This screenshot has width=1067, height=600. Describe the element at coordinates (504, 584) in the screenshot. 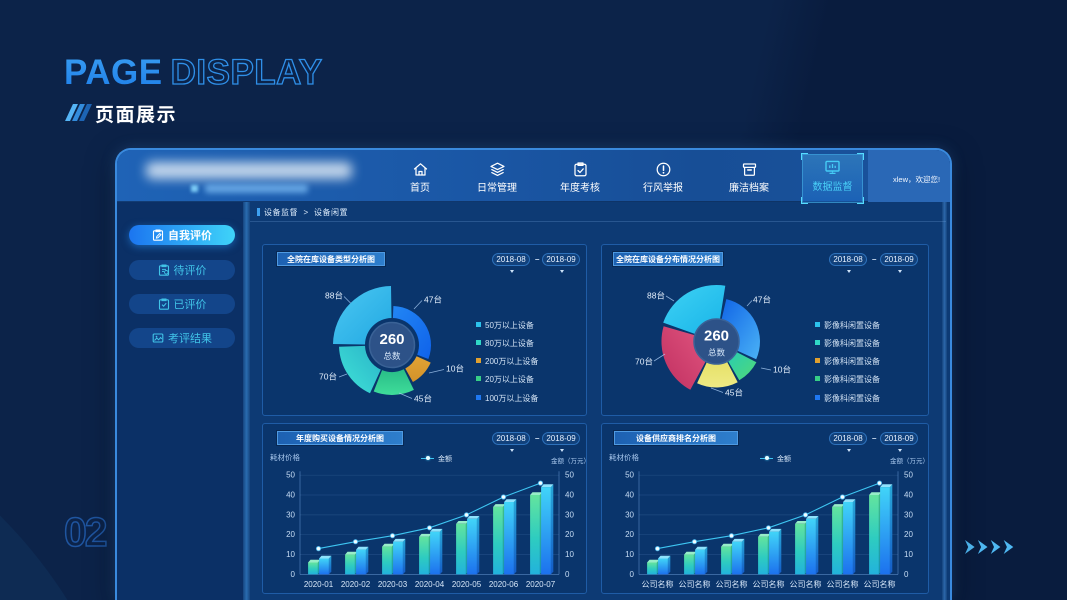

I see `svg-text: 2020-06` at that location.